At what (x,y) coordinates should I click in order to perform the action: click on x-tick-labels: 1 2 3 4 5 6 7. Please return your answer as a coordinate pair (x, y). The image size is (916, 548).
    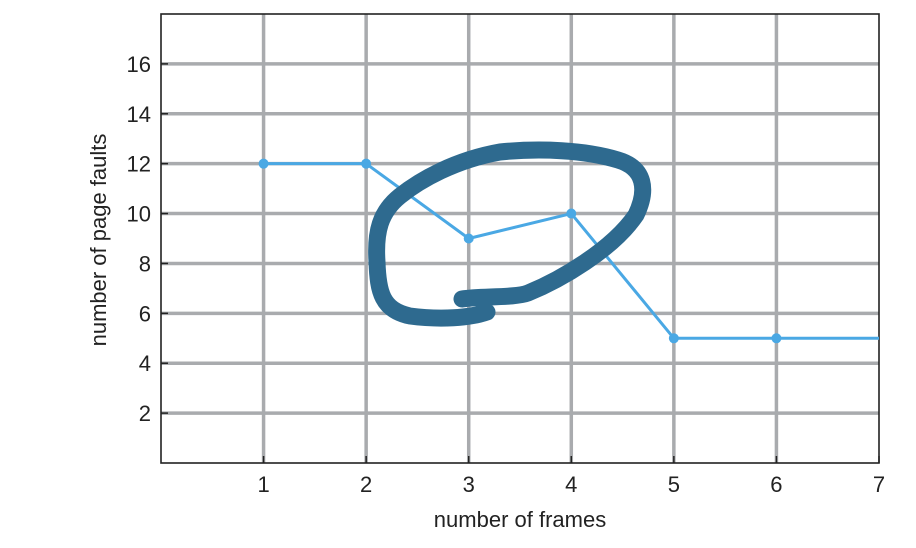
    Looking at the image, I should click on (571, 484).